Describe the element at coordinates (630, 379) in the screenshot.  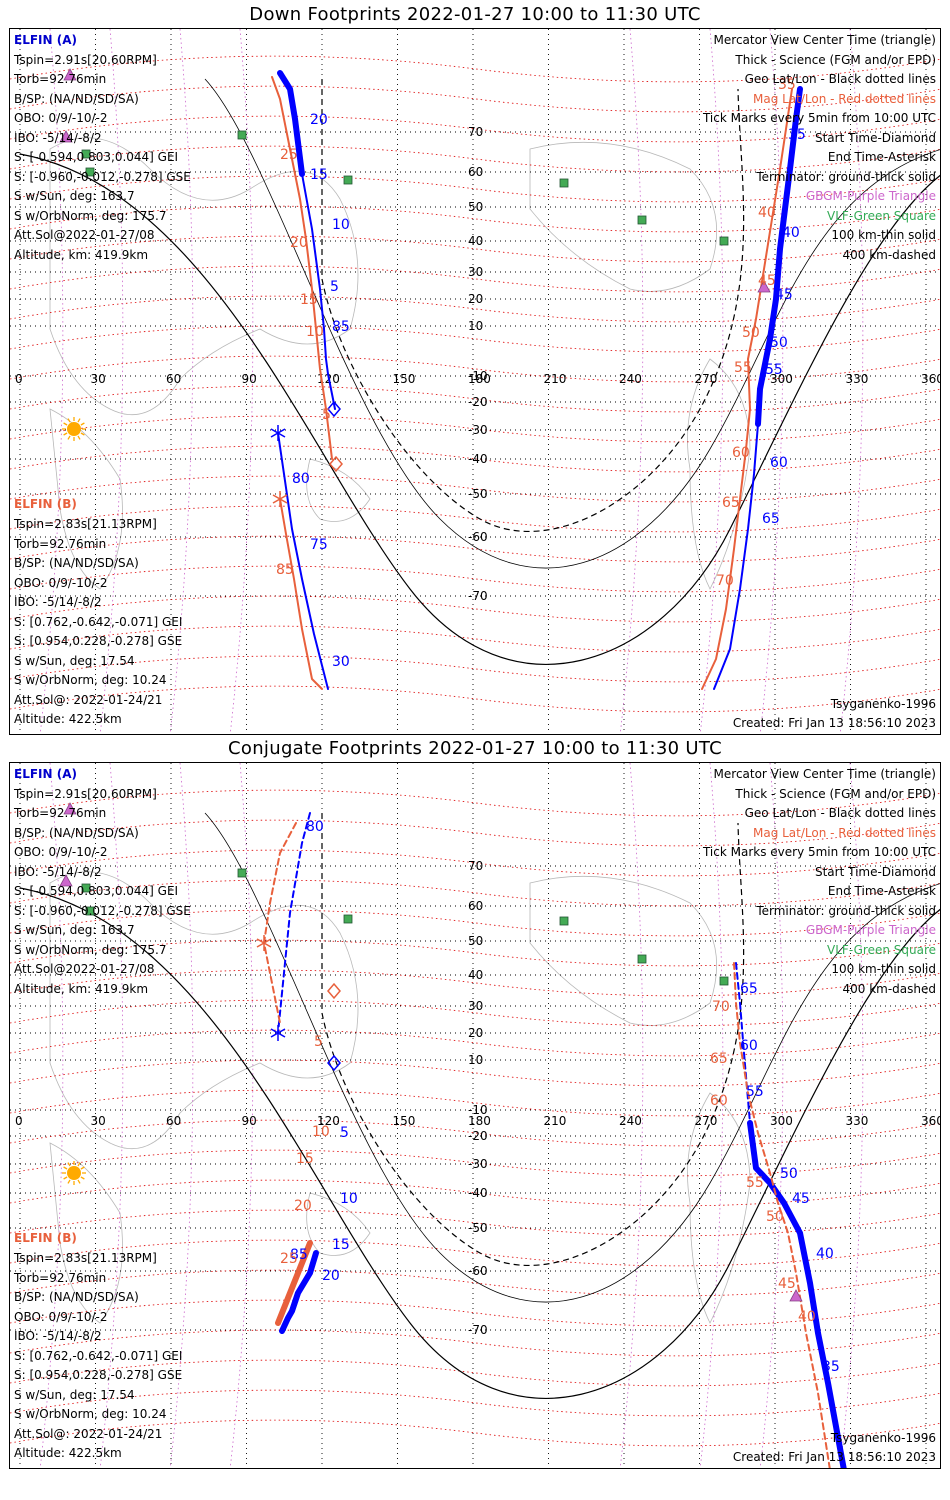
I see `lon-label: 240` at that location.